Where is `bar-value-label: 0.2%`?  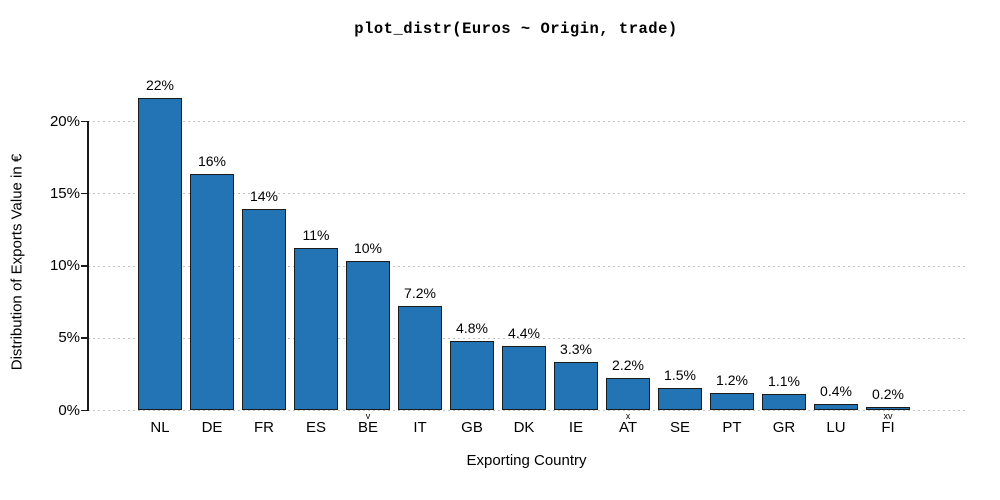
bar-value-label: 0.2% is located at coordinates (888, 394).